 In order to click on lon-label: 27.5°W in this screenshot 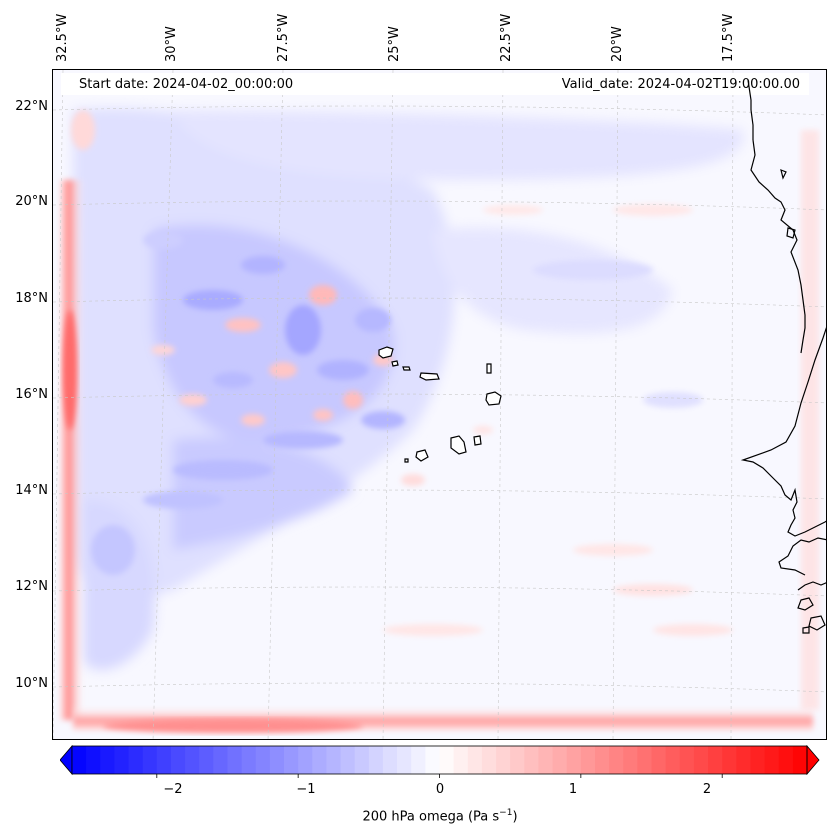, I will do `click(283, 37)`.